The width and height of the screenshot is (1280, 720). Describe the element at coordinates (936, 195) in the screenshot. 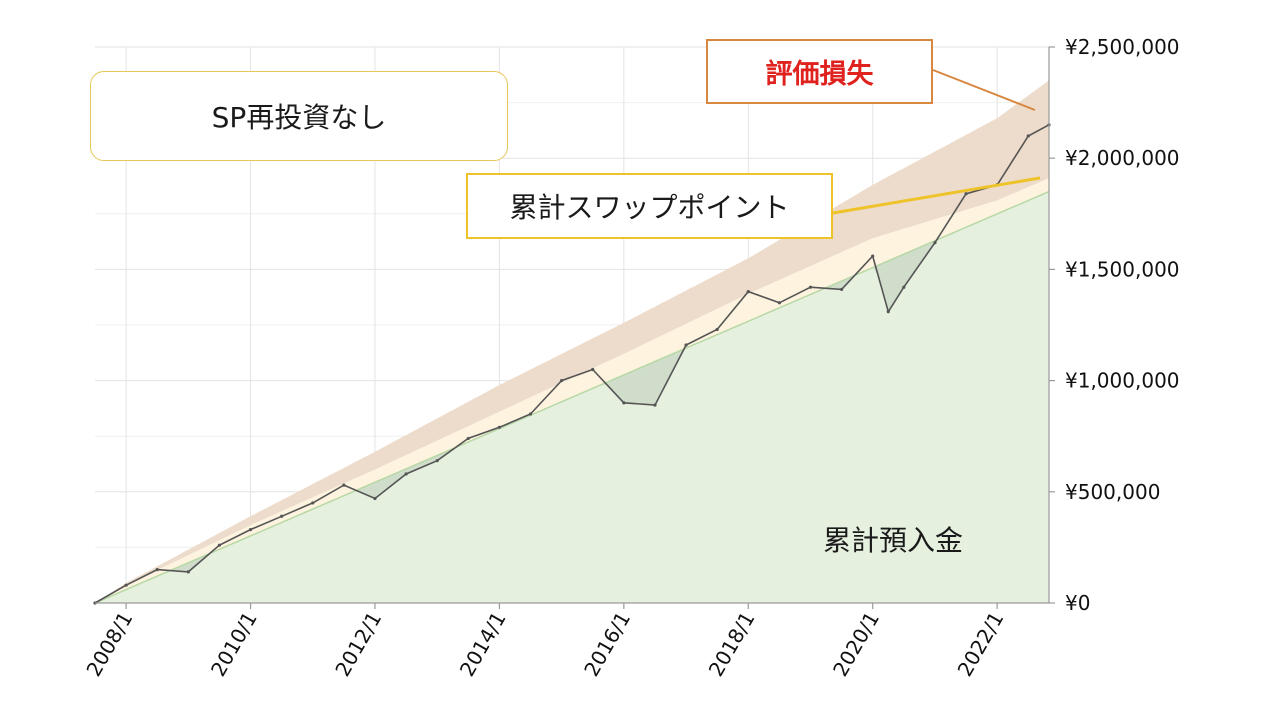

I see `swap-leader` at that location.